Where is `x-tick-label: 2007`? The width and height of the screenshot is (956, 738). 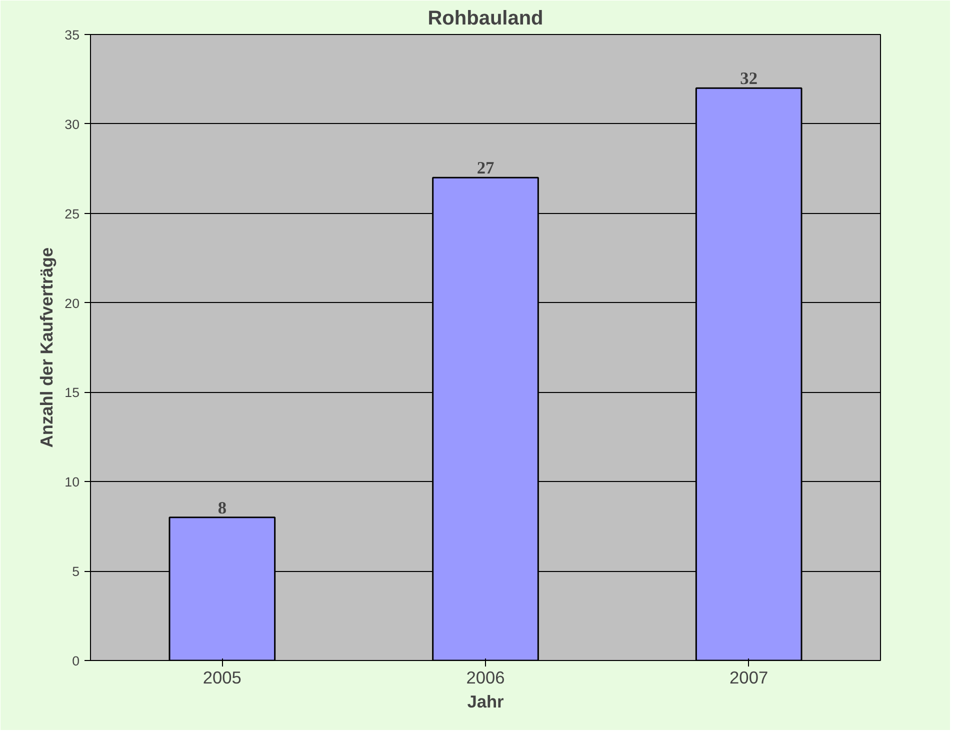 x-tick-label: 2007 is located at coordinates (749, 678).